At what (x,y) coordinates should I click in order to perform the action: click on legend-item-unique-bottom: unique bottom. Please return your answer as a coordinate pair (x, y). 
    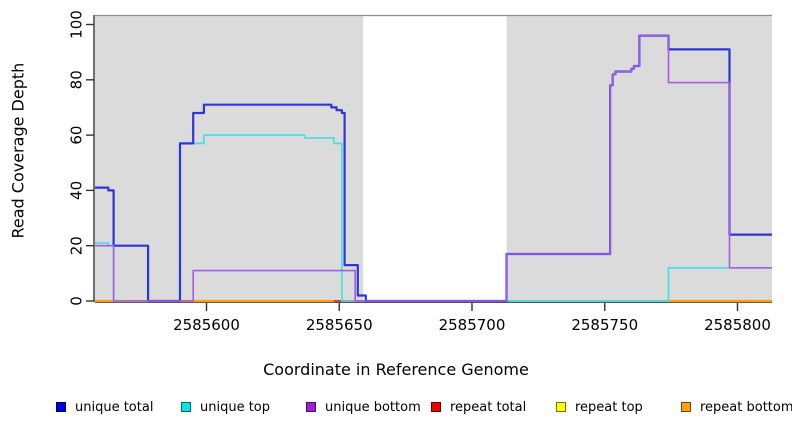
    Looking at the image, I should click on (363, 407).